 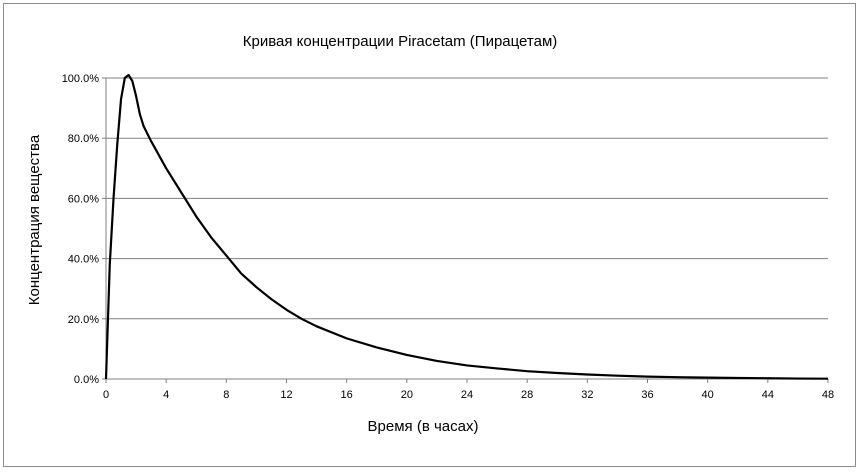 I want to click on x-axis-label: Время (в часах), so click(x=423, y=426).